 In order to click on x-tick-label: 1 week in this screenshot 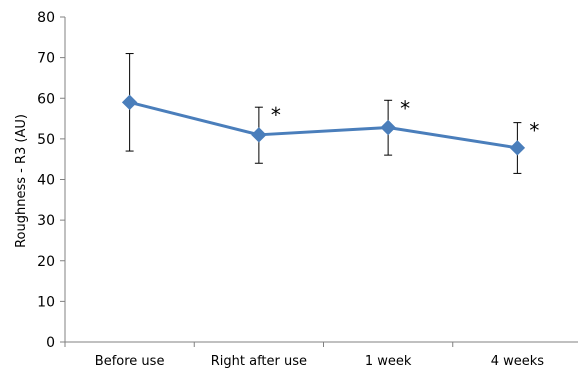, I will do `click(388, 361)`.